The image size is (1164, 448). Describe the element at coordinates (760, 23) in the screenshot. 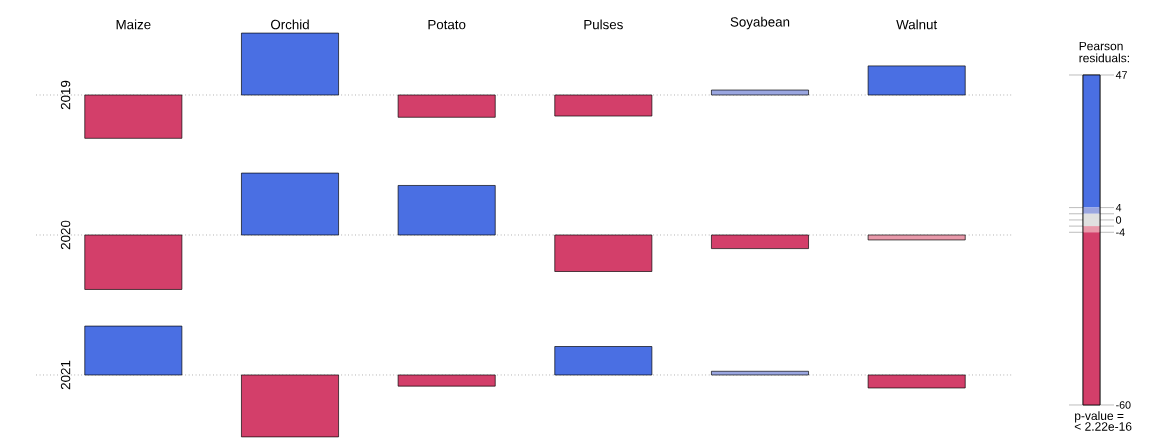

I see `x-tick-label: Soyabean` at that location.